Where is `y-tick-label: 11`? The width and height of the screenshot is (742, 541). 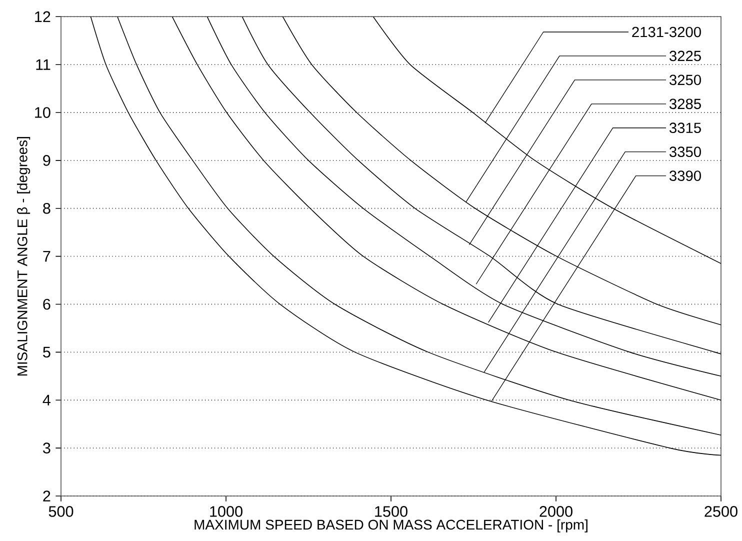 y-tick-label: 11 is located at coordinates (43, 64).